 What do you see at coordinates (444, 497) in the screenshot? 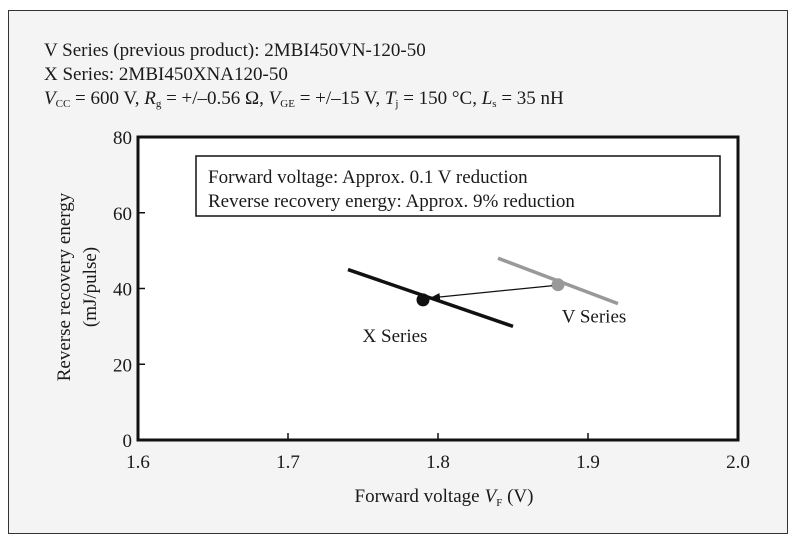
I see `x-axis-label: Forward voltage VF (V)` at bounding box center [444, 497].